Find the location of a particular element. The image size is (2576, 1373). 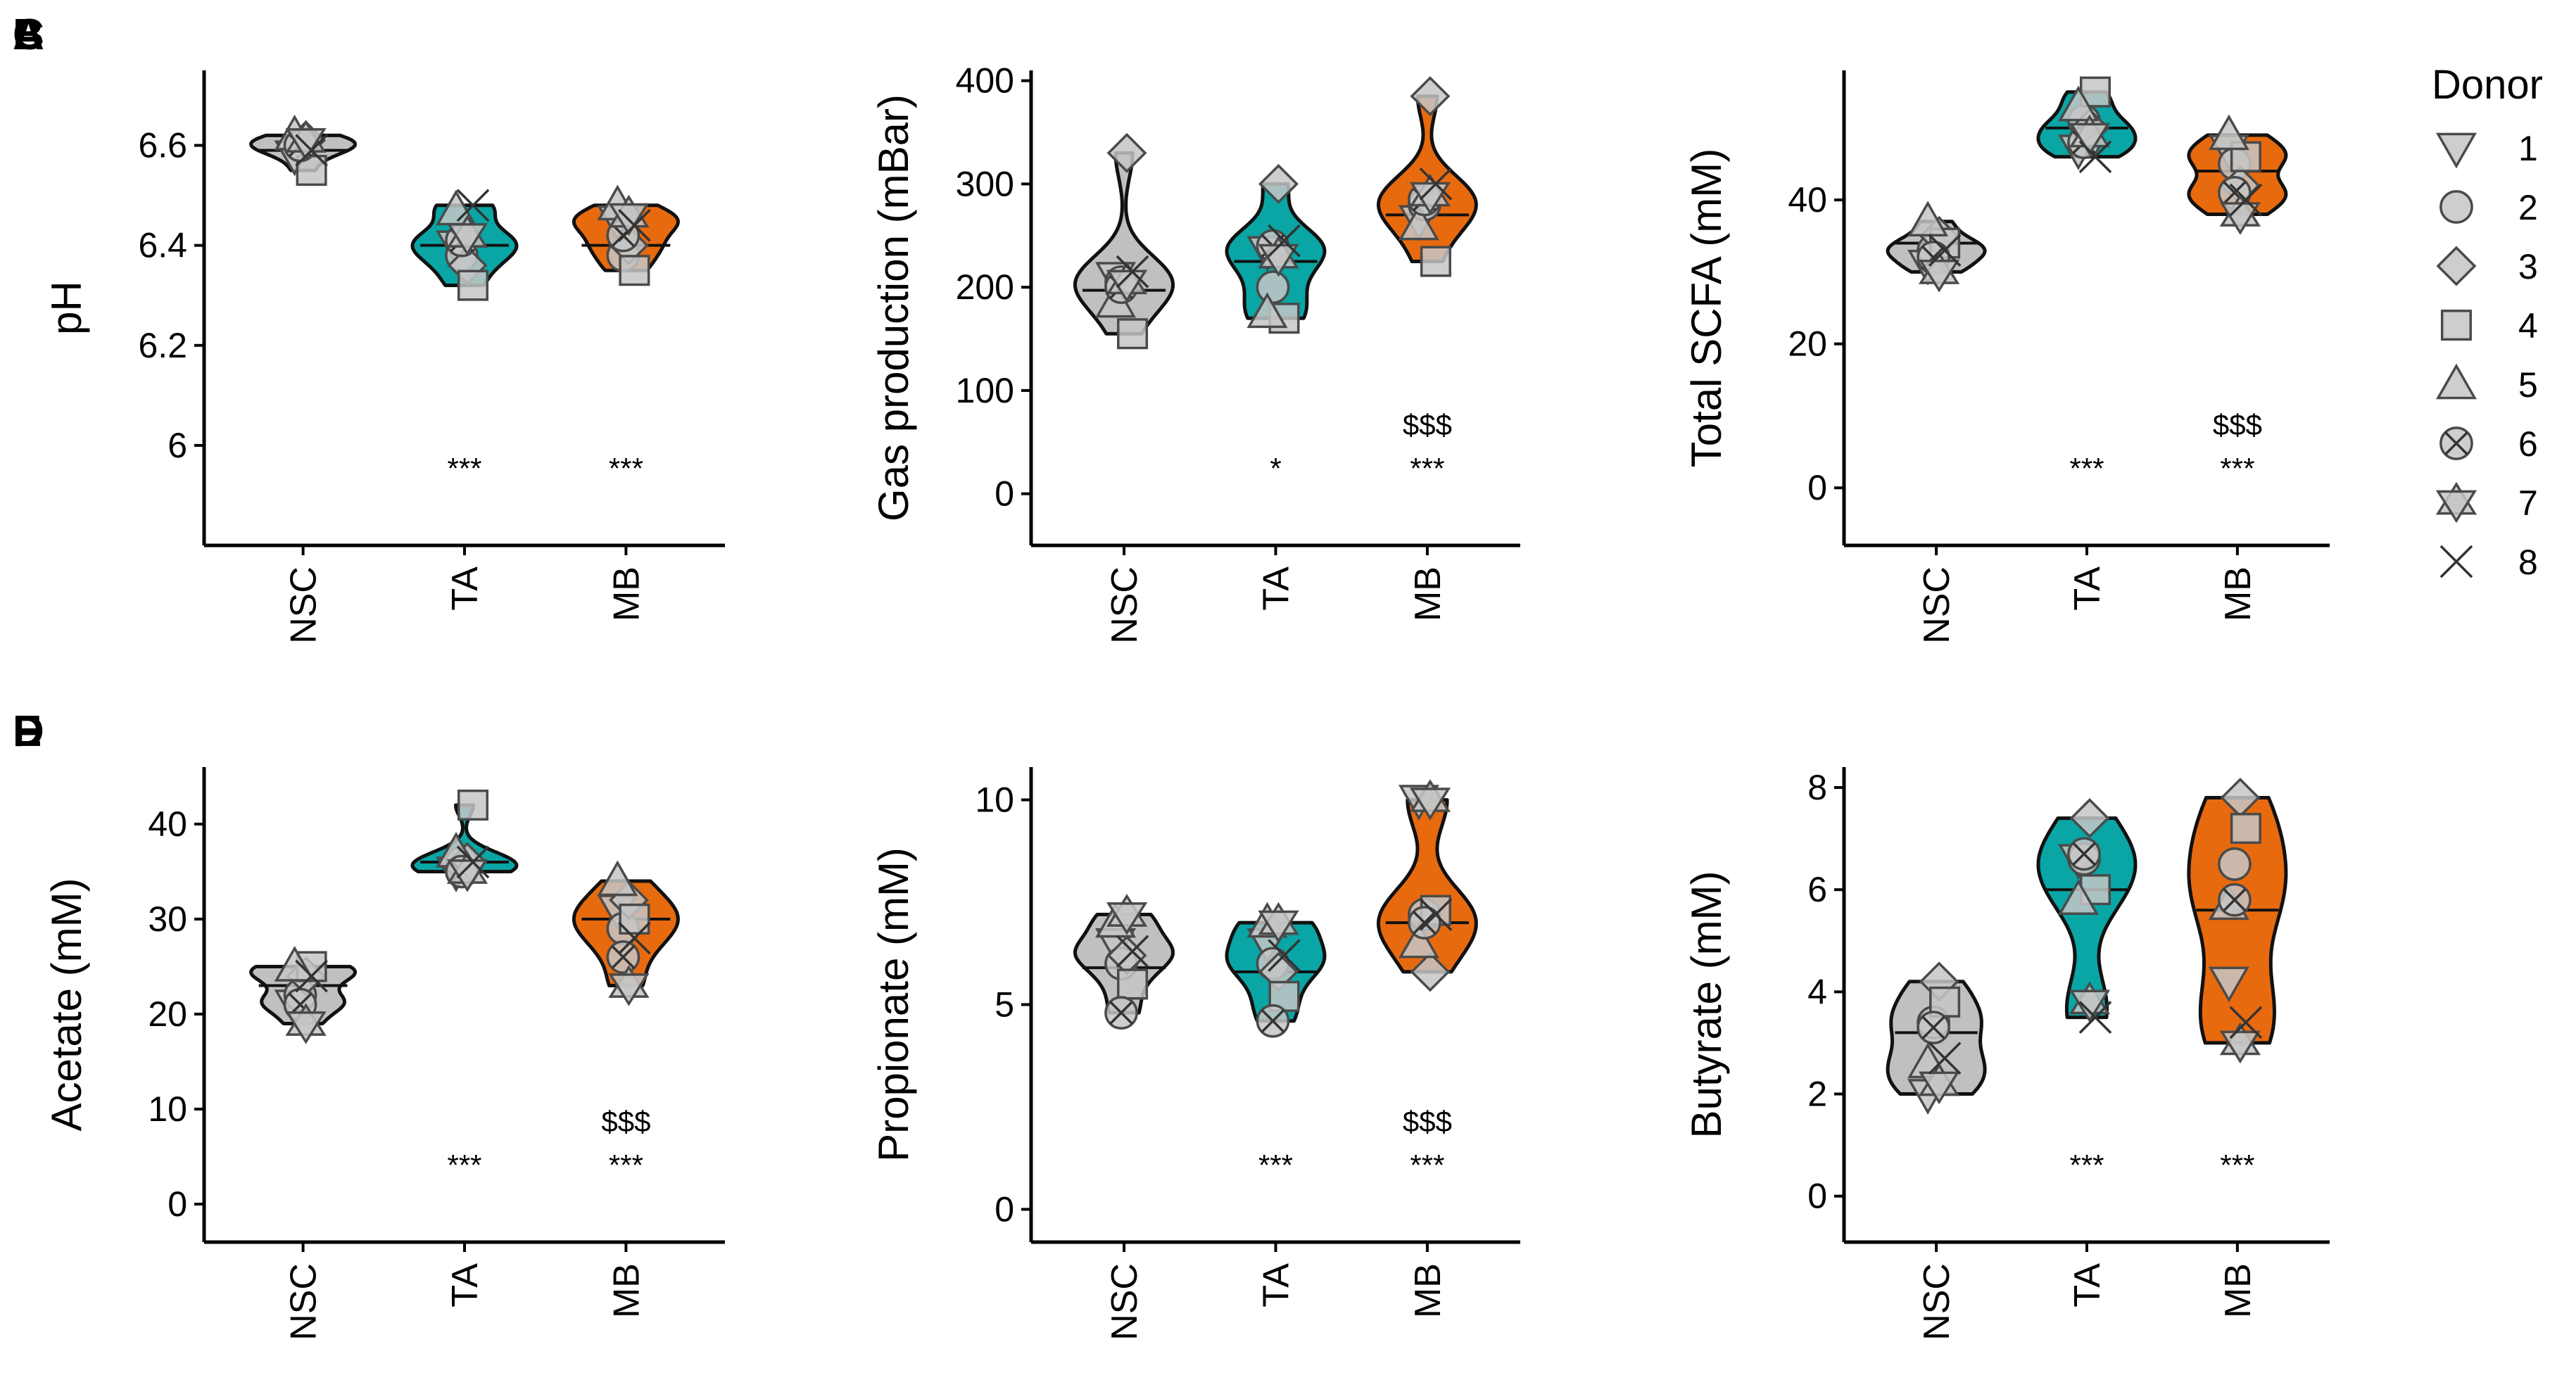

y-tick-label: 4 is located at coordinates (1817, 991).